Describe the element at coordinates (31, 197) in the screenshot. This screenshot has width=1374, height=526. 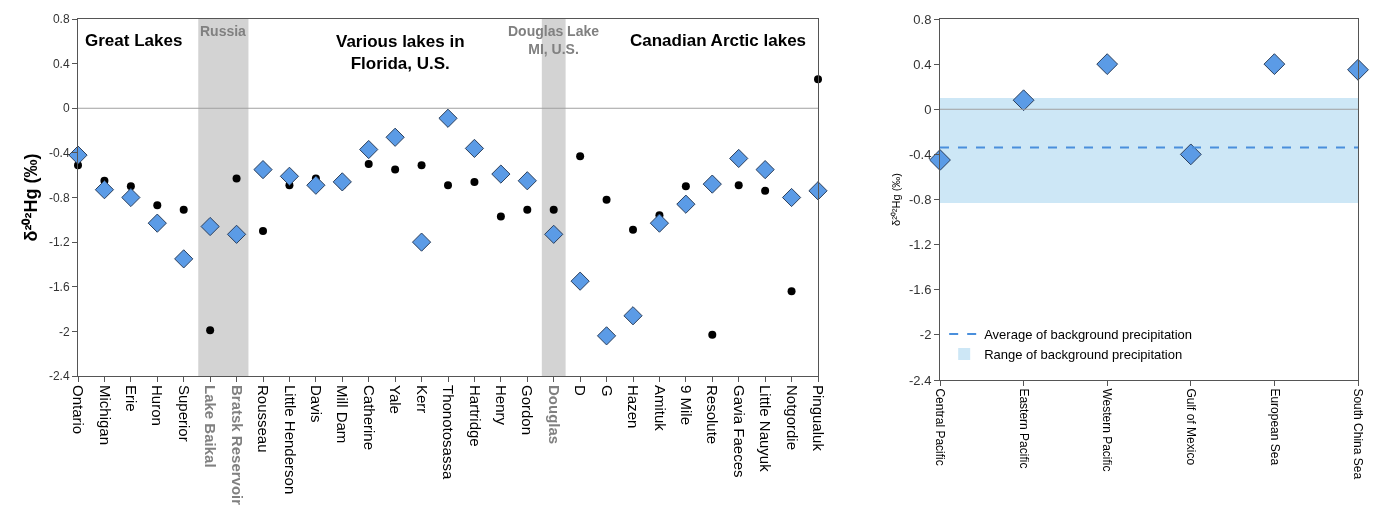
I see `y-axis-title: δ²⁰²Hg (‰)` at that location.